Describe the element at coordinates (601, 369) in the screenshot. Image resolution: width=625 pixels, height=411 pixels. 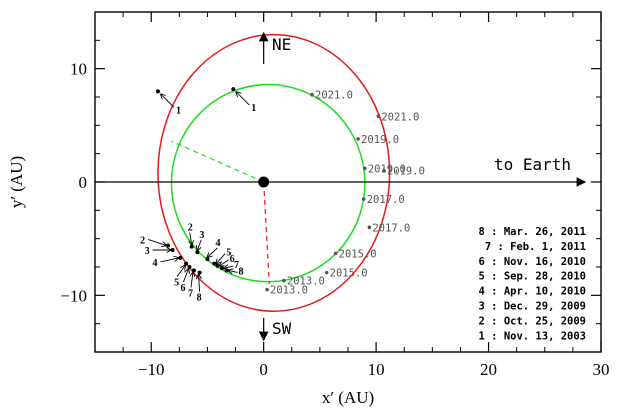
I see `x-tick-label: 30` at that location.